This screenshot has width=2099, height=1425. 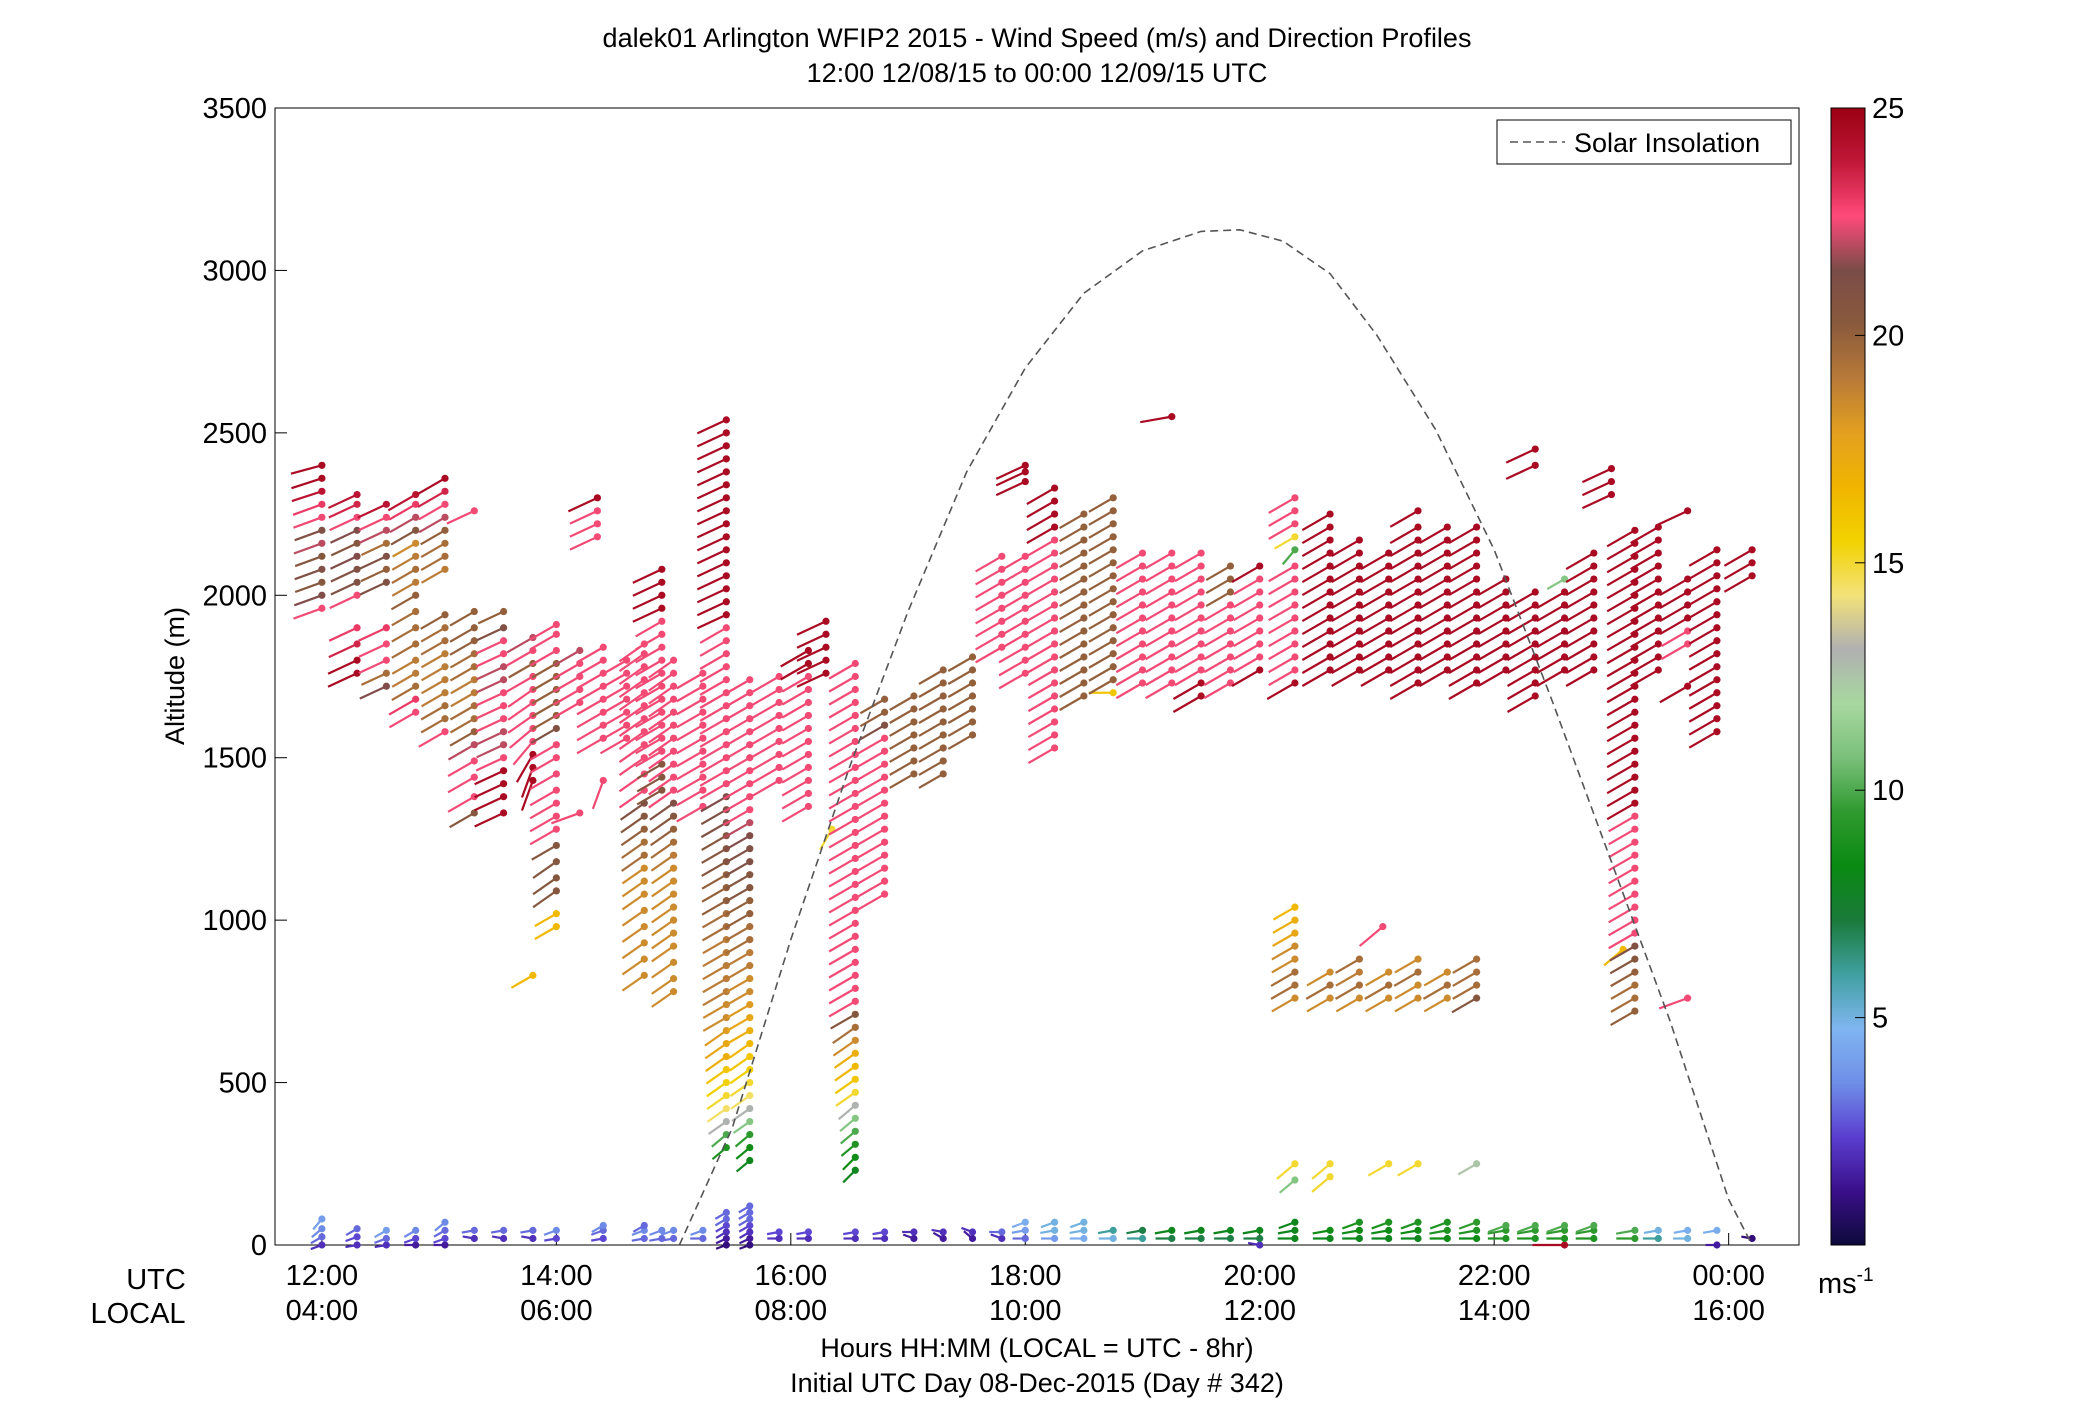 I want to click on colorbar-unit-exponent: -1, so click(x=1865, y=1275).